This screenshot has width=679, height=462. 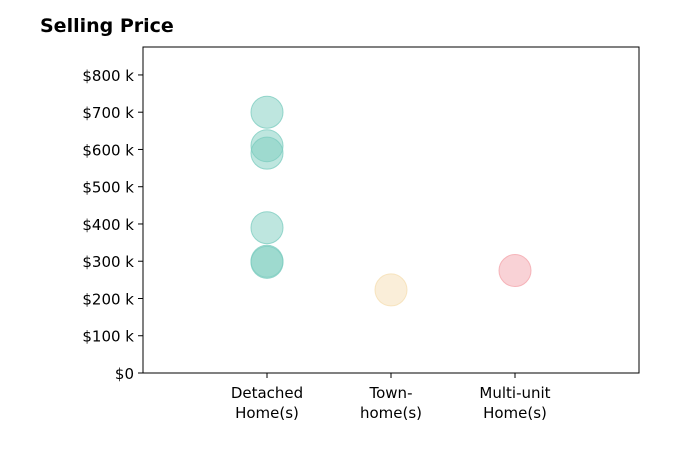 I want to click on y-tick-label: $600 k, so click(x=108, y=150).